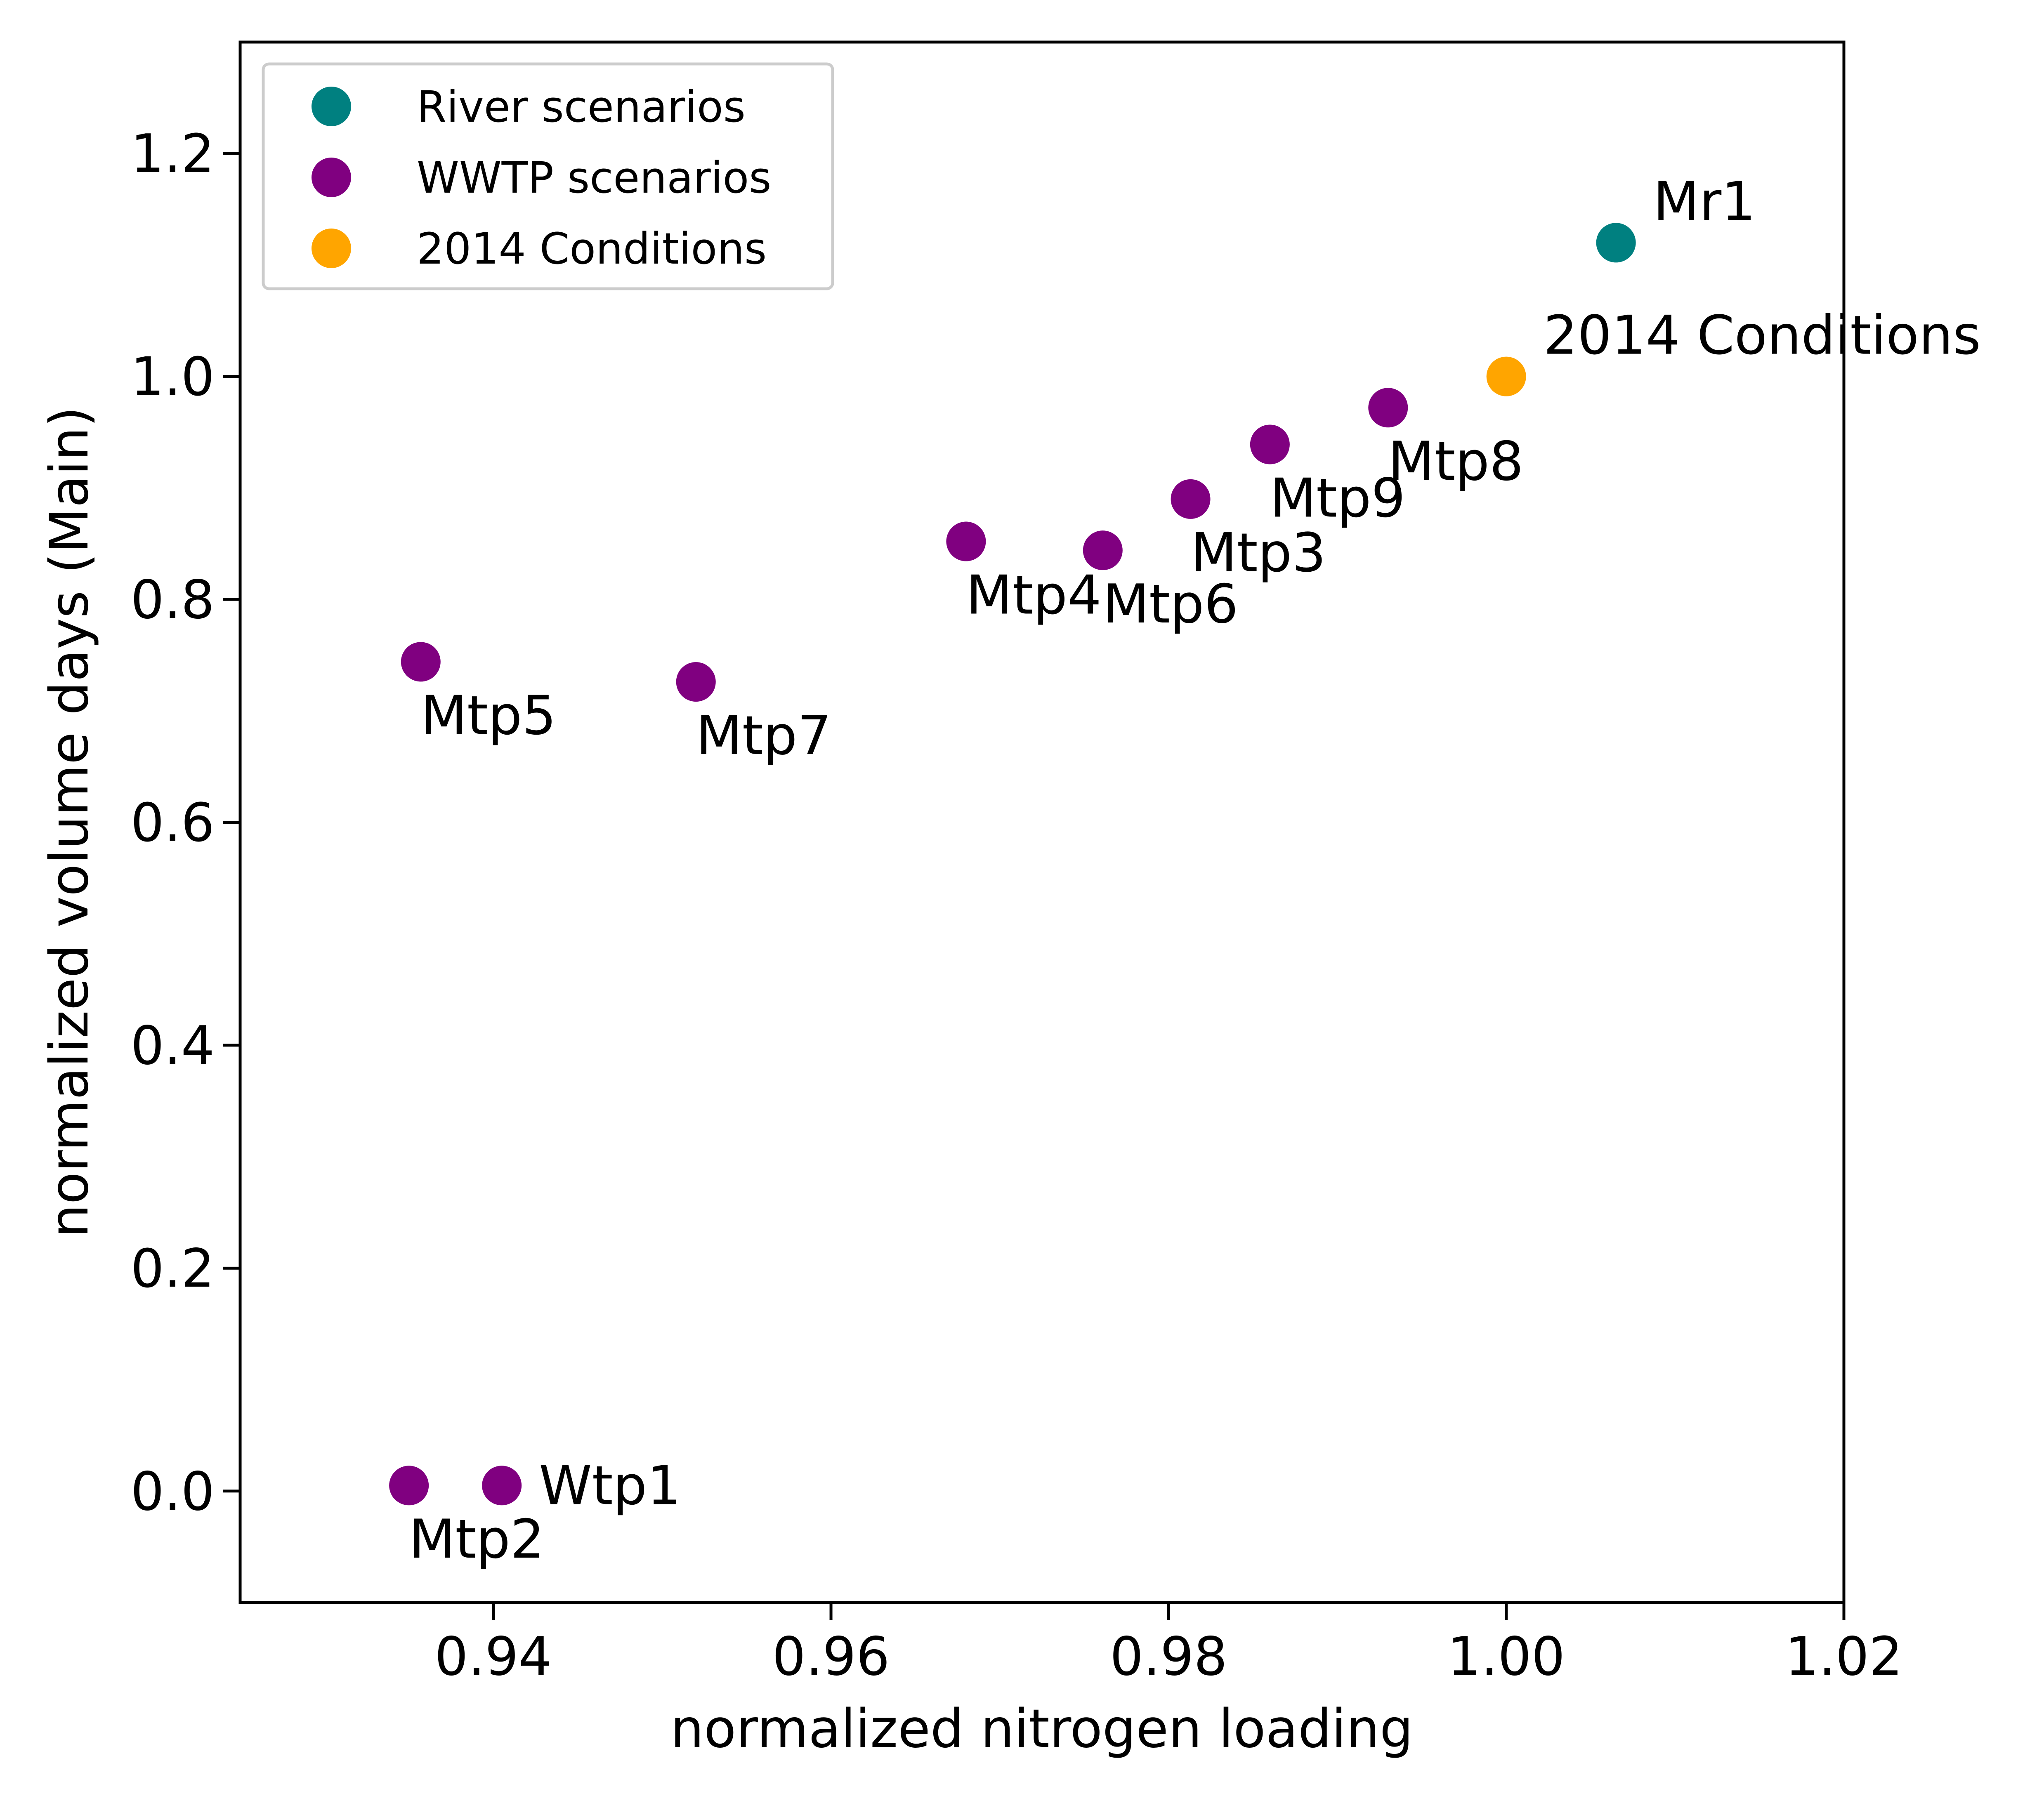 Image resolution: width=2044 pixels, height=1796 pixels. Describe the element at coordinates (610, 1485) in the screenshot. I see `point-label-wtp1: Wtp1` at that location.